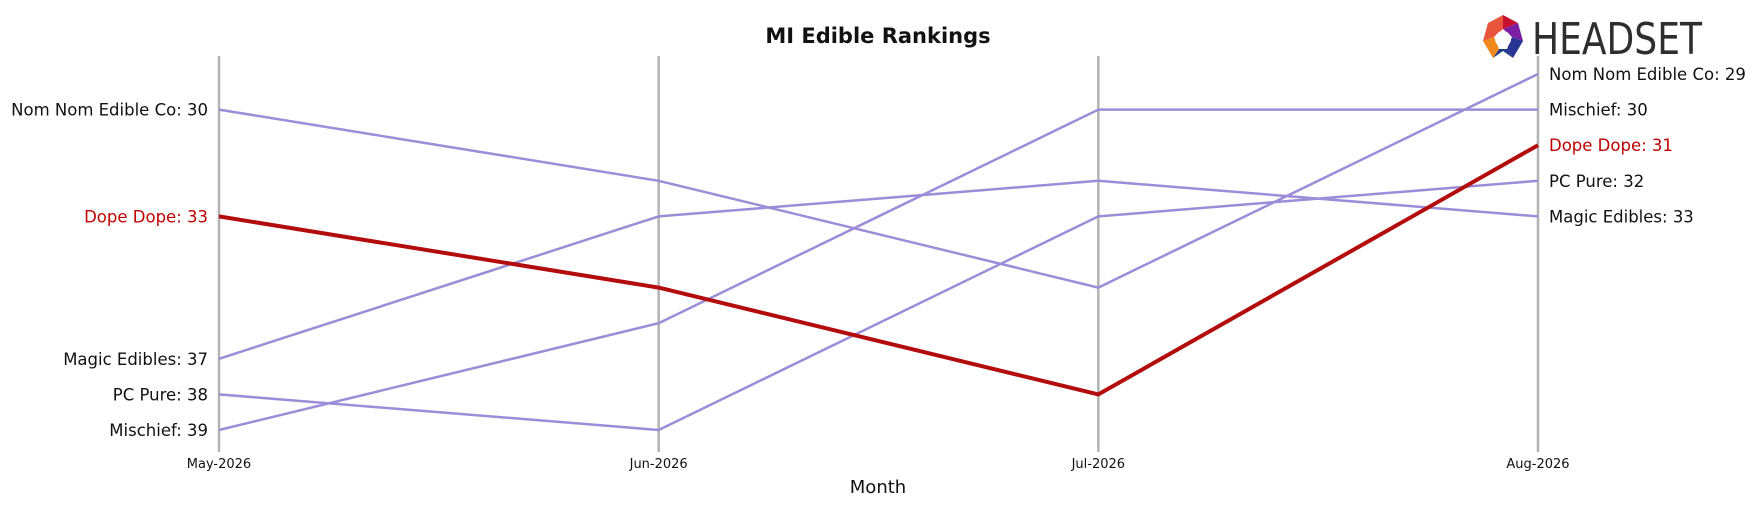  What do you see at coordinates (878, 464) in the screenshot?
I see `tick-layer: May-2026 Jun-2026 Jul-2026 Aug-2026` at bounding box center [878, 464].